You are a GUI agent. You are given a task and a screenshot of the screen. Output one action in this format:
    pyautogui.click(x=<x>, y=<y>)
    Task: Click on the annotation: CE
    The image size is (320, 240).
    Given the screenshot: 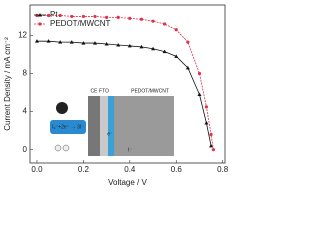 What is the action you would take?
    pyautogui.click(x=95, y=91)
    